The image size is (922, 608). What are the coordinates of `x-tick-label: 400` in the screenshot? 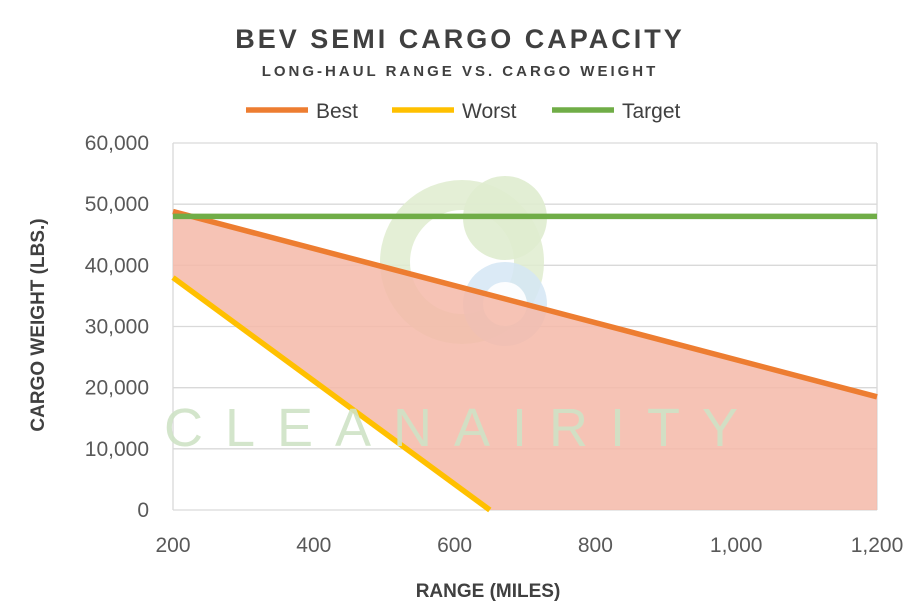 It's located at (313, 545).